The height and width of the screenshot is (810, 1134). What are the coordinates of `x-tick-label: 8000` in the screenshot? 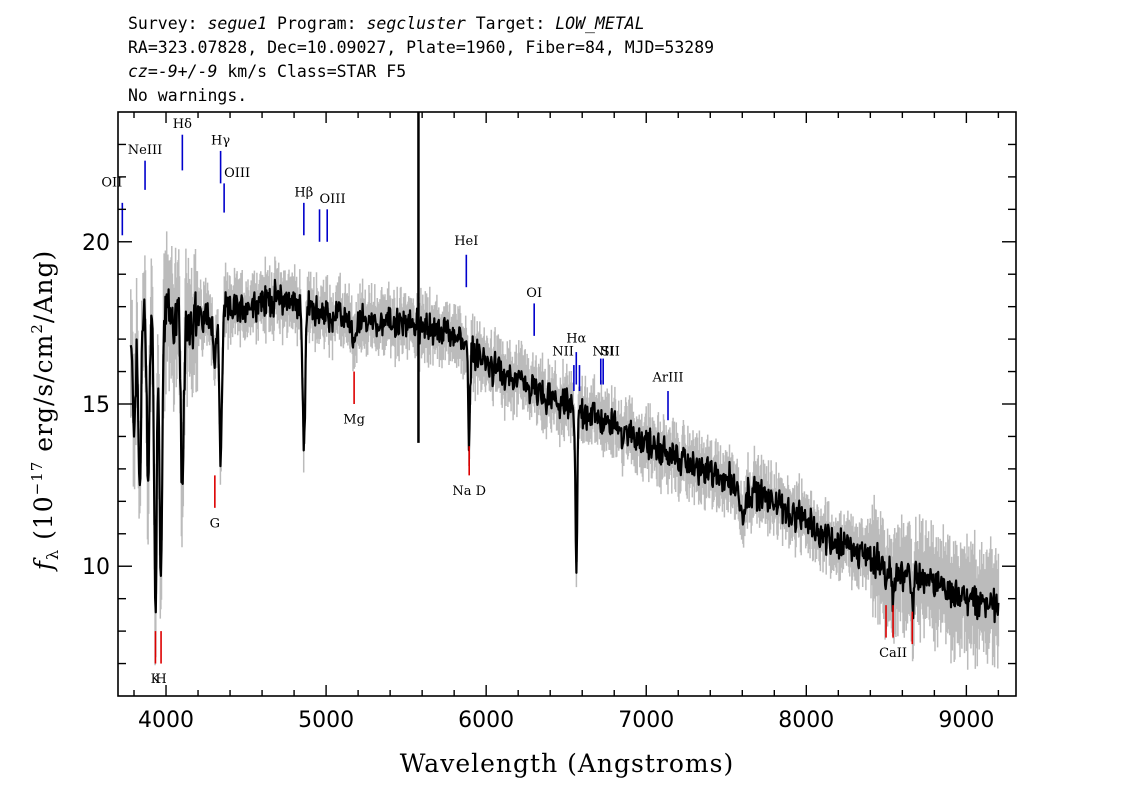 It's located at (806, 720).